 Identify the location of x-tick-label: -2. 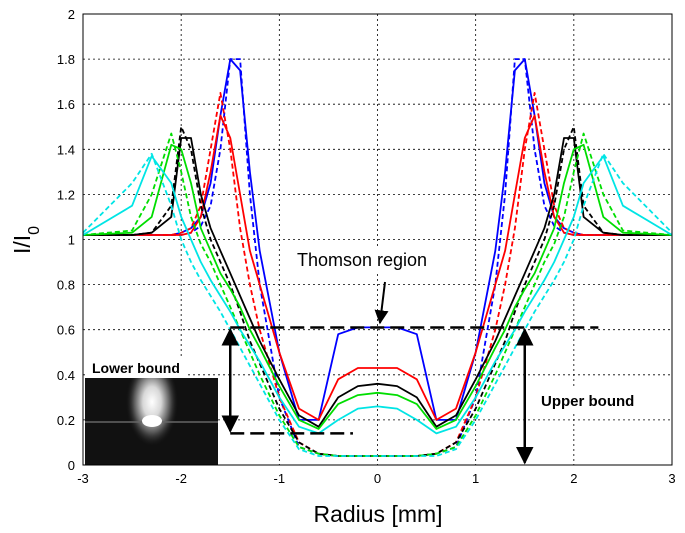
(181, 478).